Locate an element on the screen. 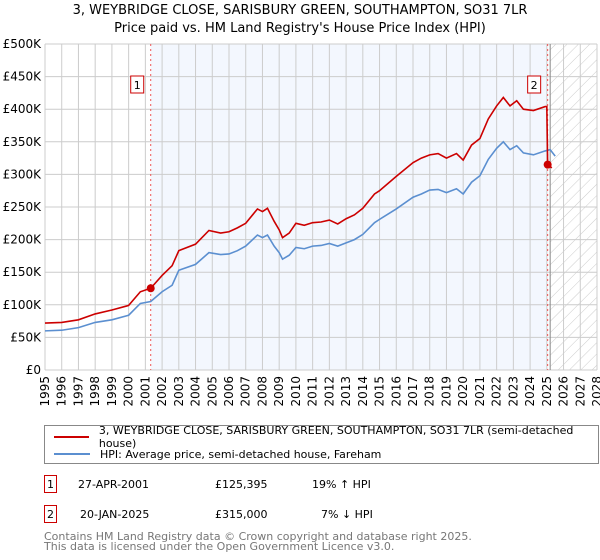  x-tick-label: 2009 is located at coordinates (279, 391).